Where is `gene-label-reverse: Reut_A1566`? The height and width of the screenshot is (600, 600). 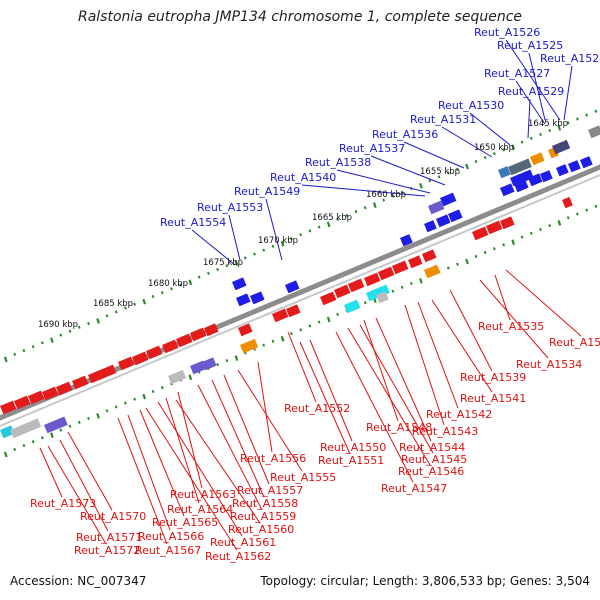 gene-label-reverse: Reut_A1566 is located at coordinates (171, 536).